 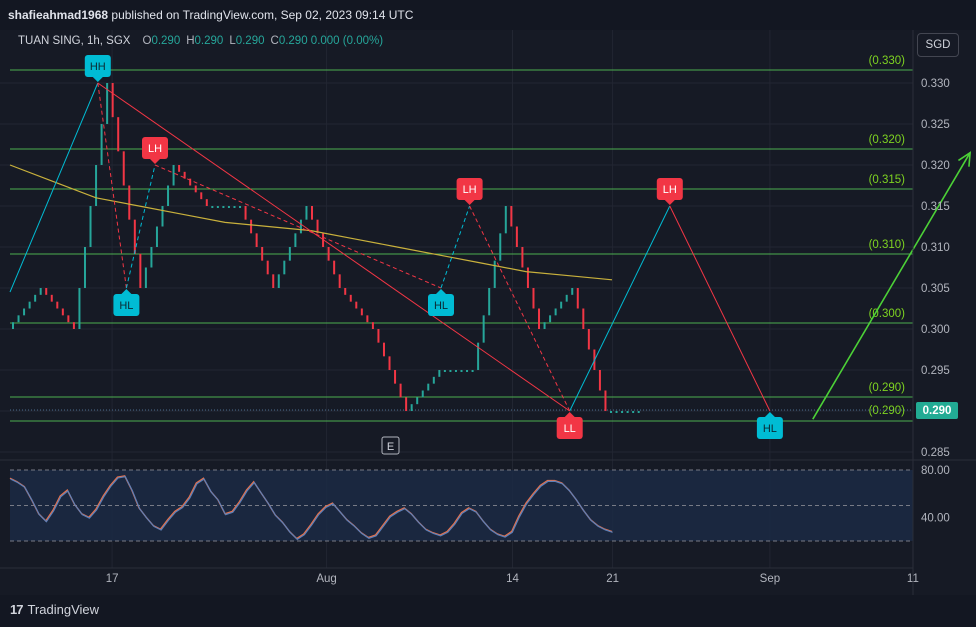 I want to click on swing-marker-label: LL, so click(x=570, y=429).